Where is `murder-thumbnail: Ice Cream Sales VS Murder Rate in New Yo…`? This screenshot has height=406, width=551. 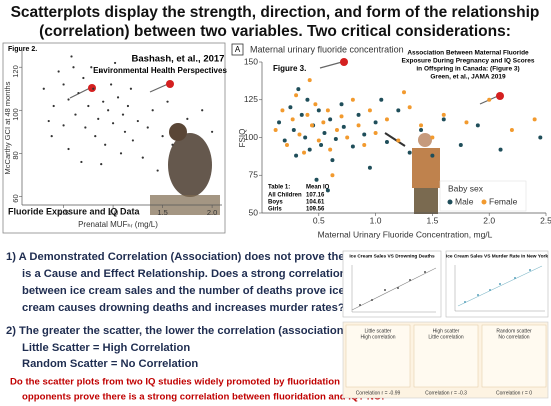
murder-thumbnail: Ice Cream Sales VS Murder Rate in New Yo… is located at coordinates (497, 284).